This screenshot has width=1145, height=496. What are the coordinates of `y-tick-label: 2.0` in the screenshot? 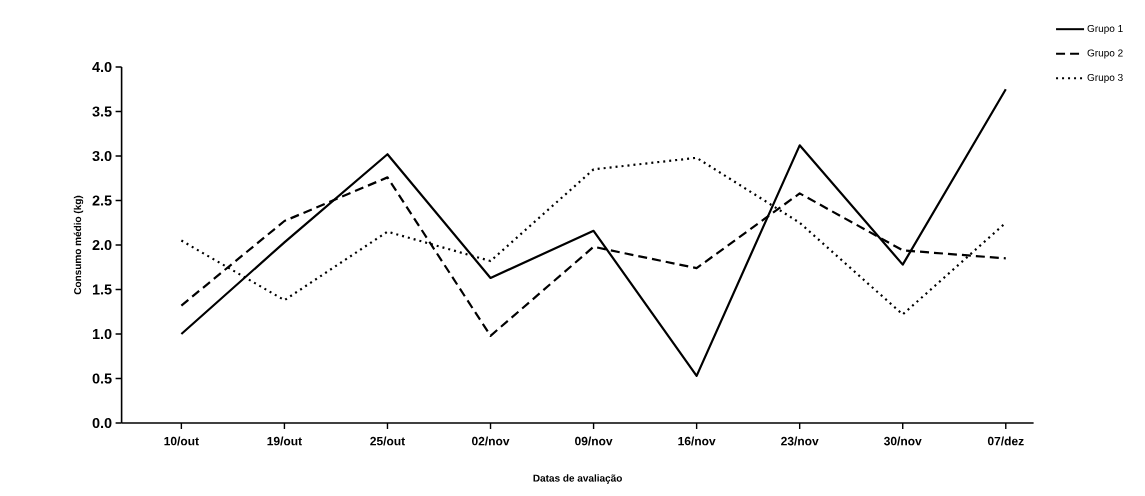 It's located at (102, 245).